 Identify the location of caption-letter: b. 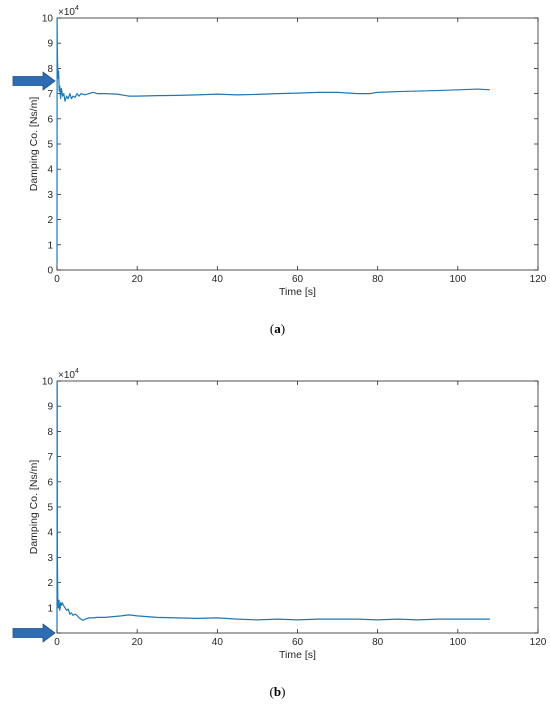
(277, 691).